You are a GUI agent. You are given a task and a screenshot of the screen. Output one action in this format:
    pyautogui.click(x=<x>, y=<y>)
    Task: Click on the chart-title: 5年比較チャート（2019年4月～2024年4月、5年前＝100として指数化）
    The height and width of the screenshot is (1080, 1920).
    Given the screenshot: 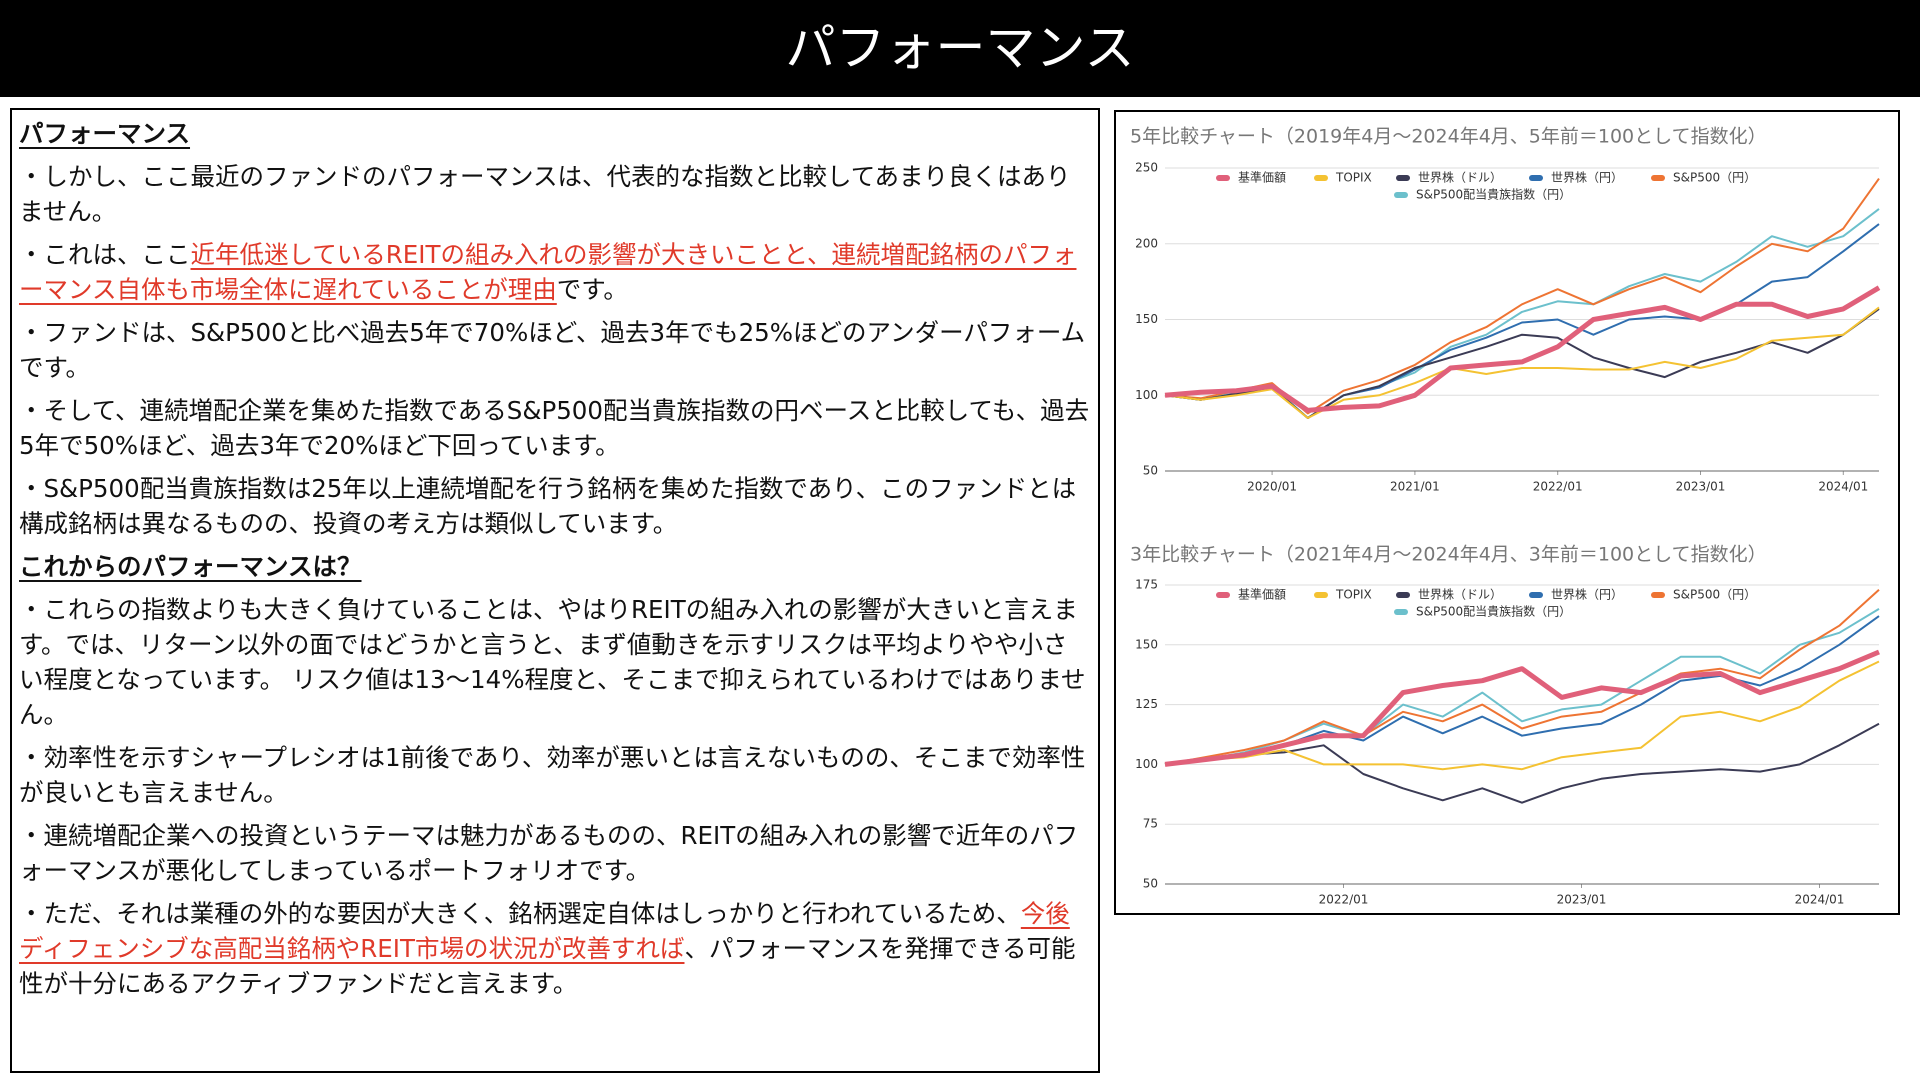 What is the action you would take?
    pyautogui.click(x=1448, y=137)
    